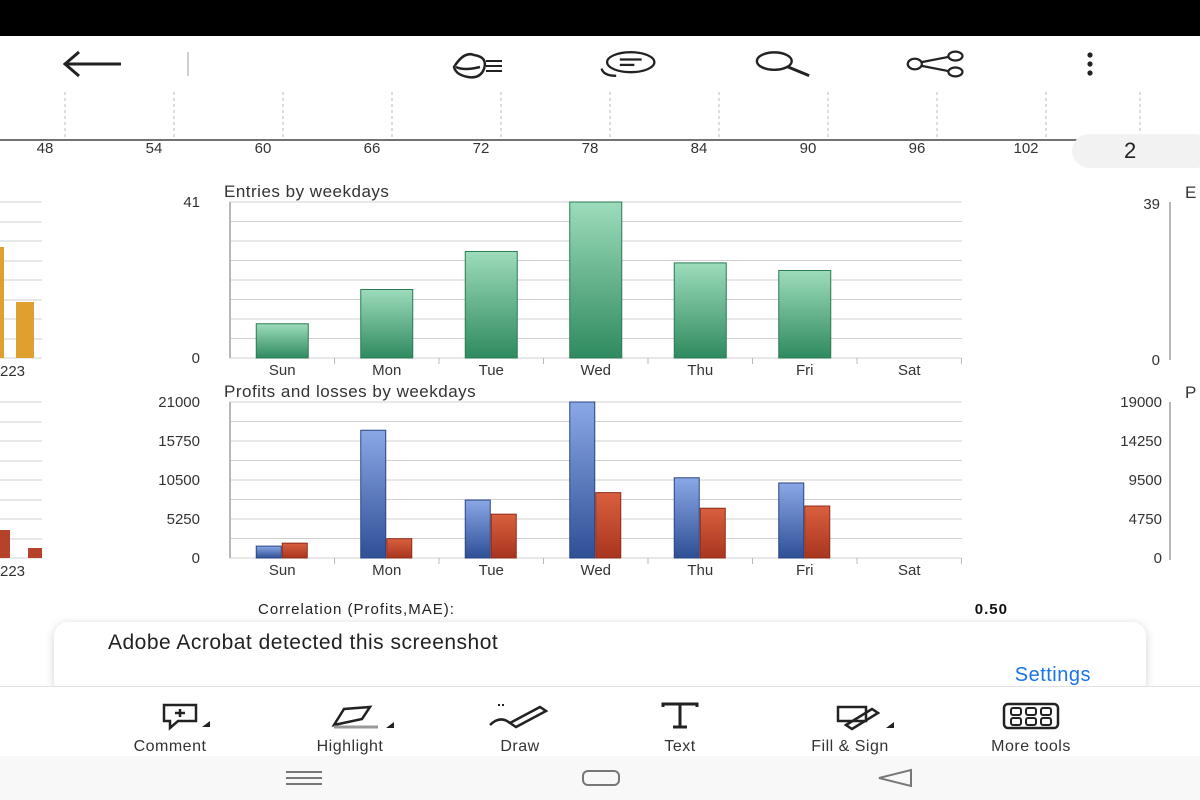  I want to click on tool-label: More tools, so click(1031, 746).